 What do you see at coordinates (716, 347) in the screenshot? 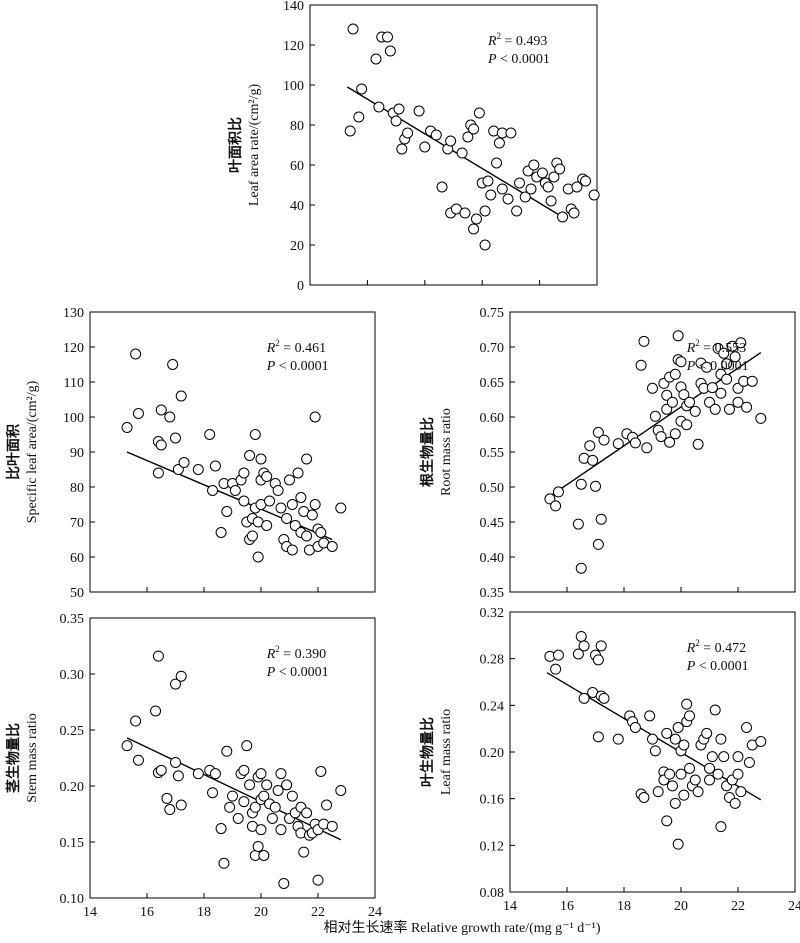
I see `r2-annotation: R2 = 0.553` at bounding box center [716, 347].